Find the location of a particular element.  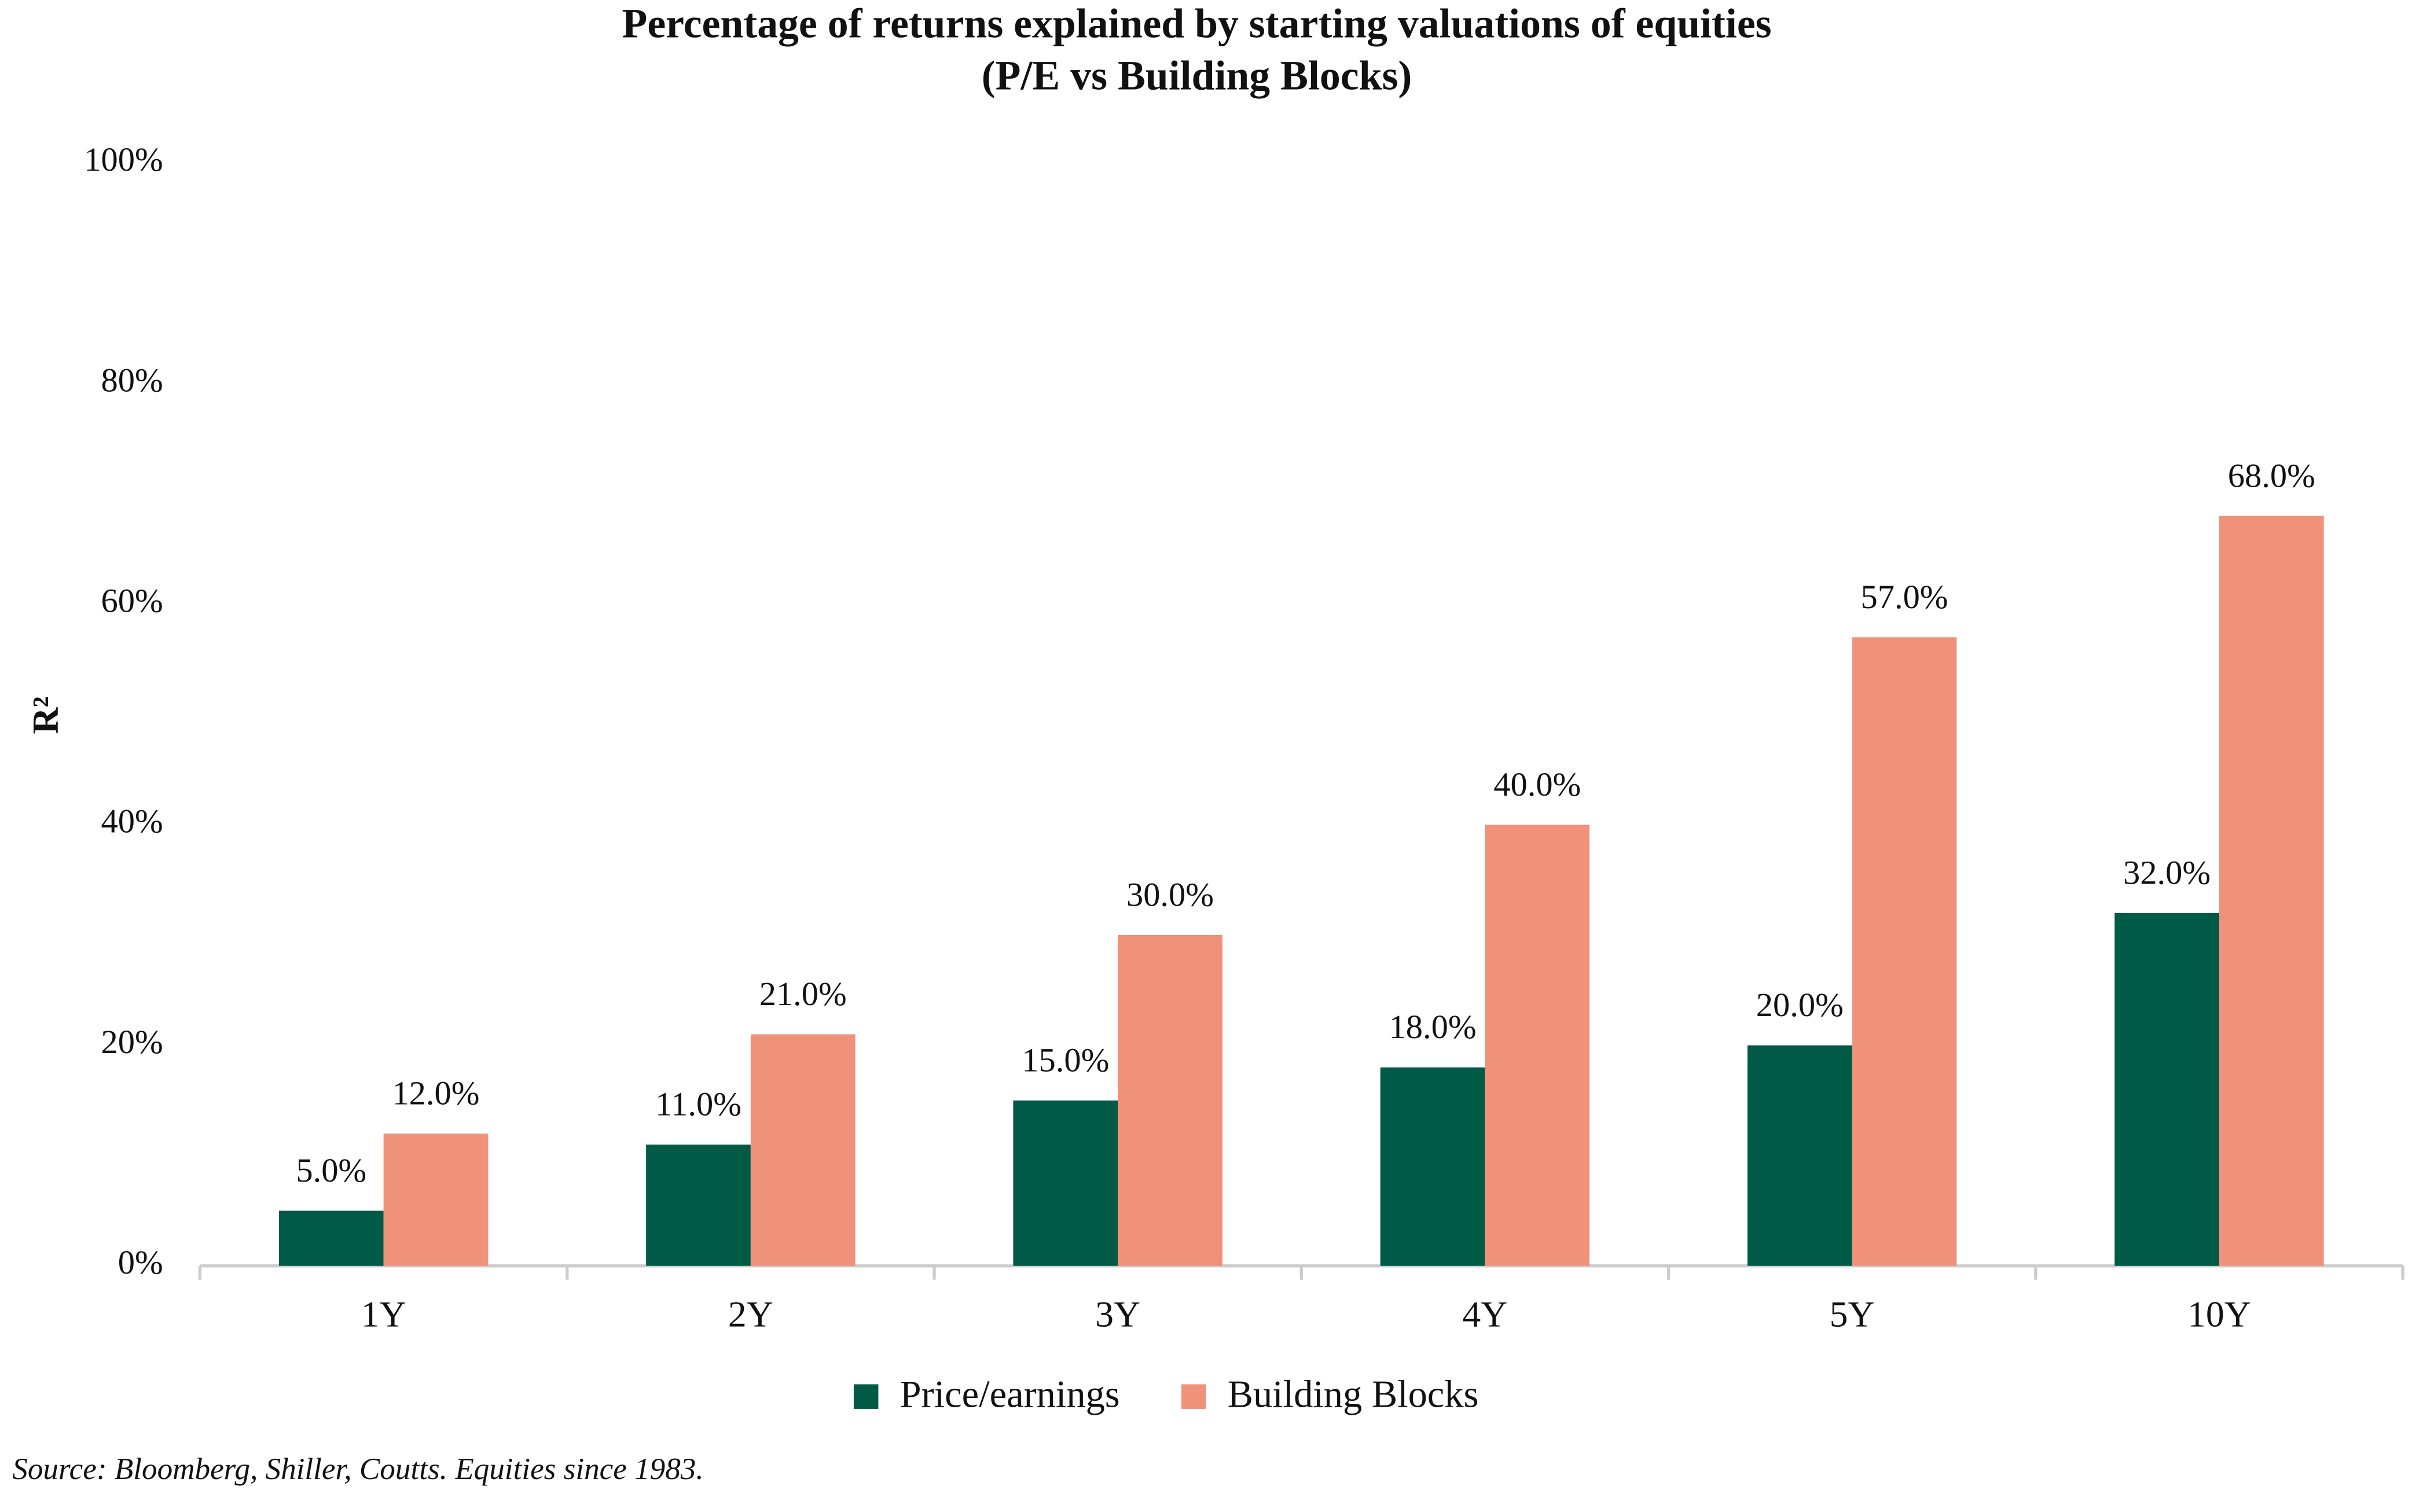

legend-label: Price/earnings is located at coordinates (1010, 1395).